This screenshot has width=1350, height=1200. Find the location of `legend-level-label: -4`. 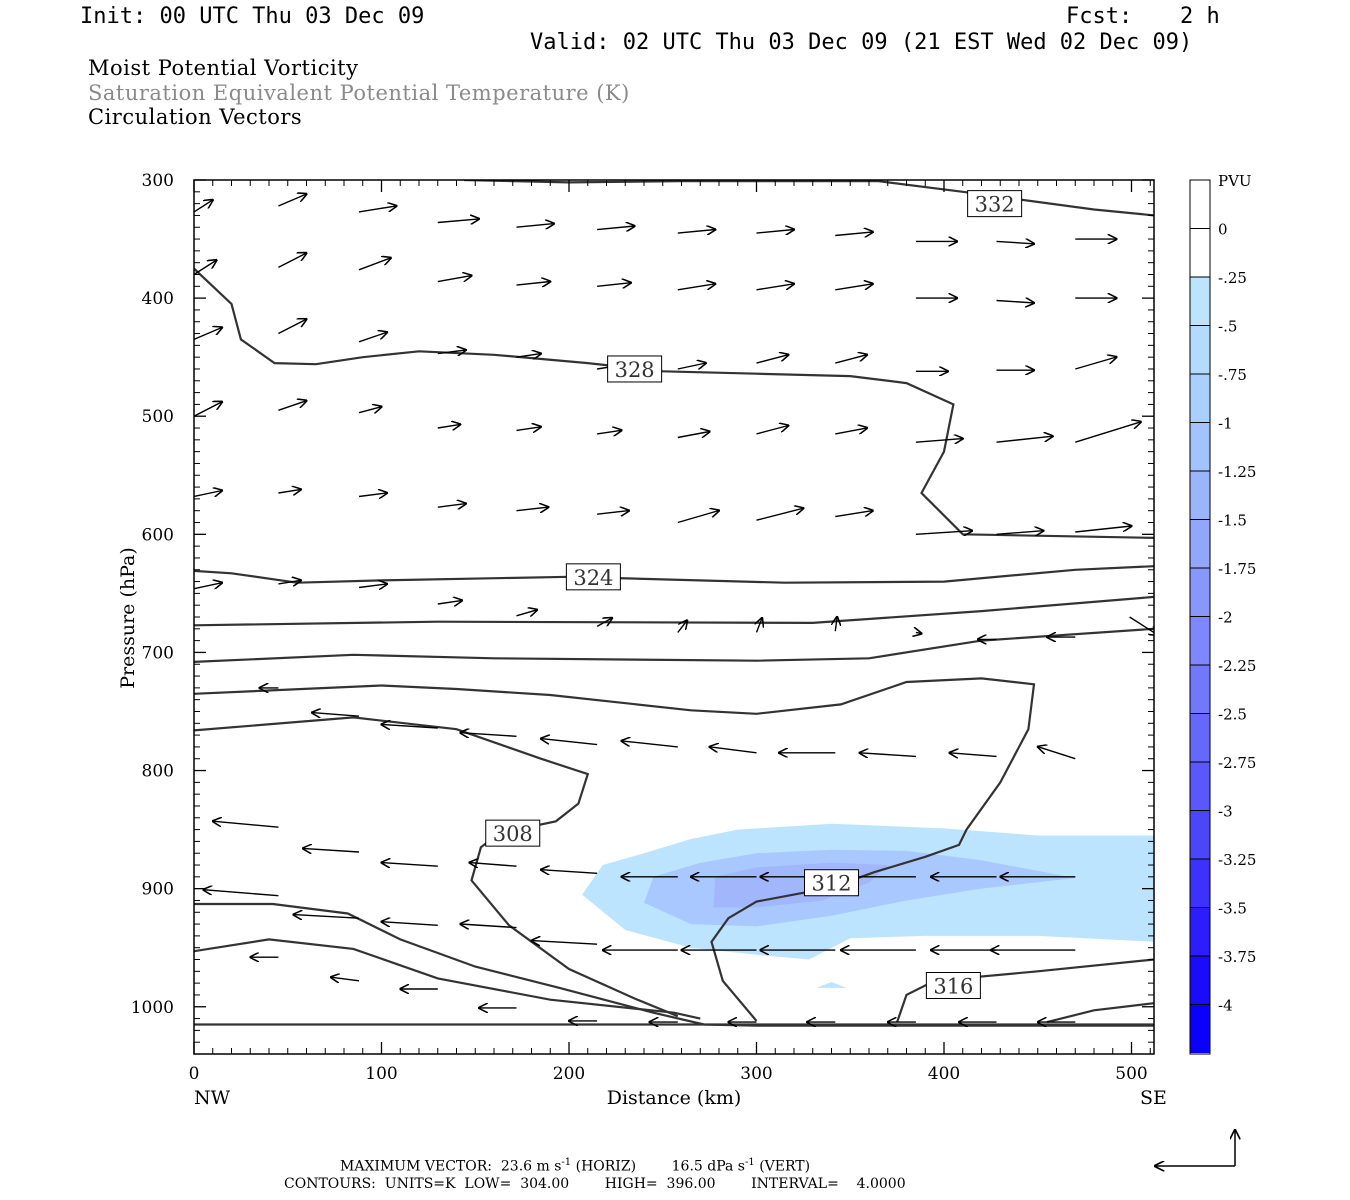

legend-level-label: -4 is located at coordinates (1225, 1006).